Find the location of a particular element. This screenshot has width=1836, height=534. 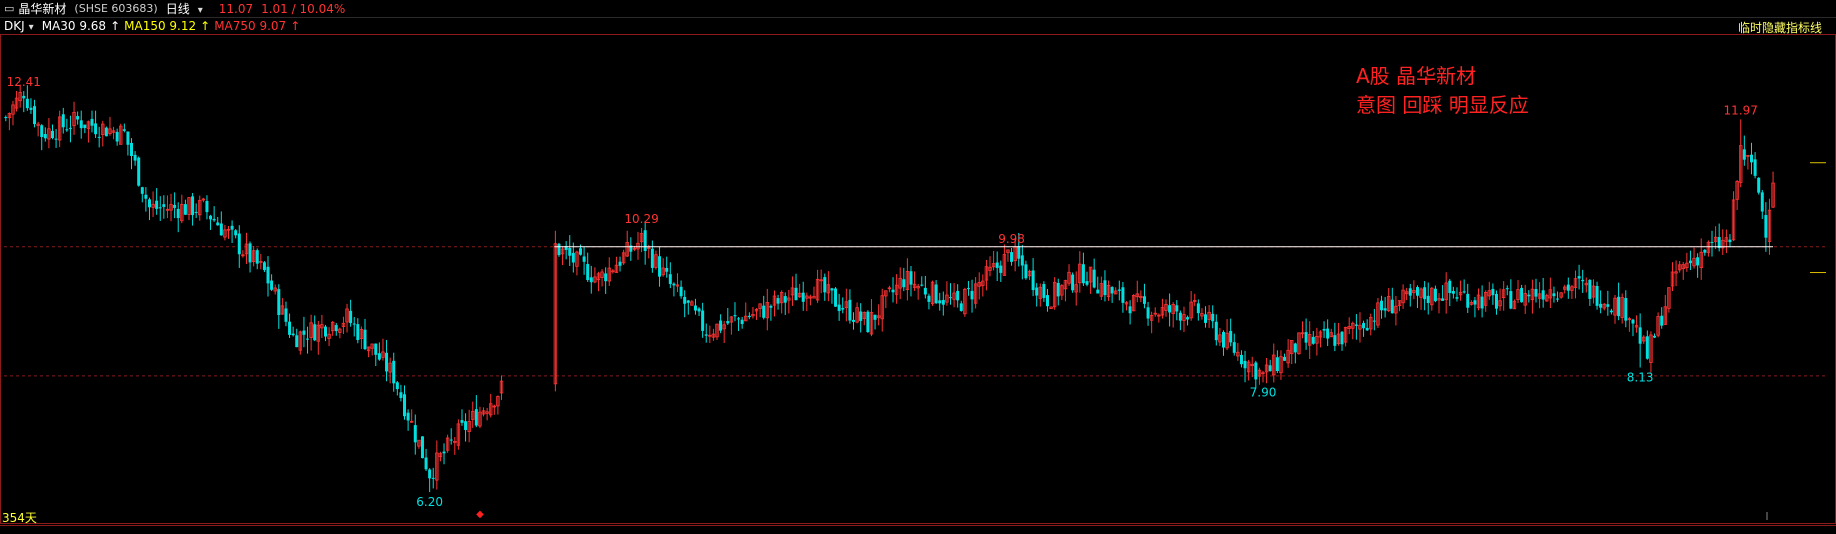

hide-indicators-button: 临时隐藏指标线 is located at coordinates (1779, 28).